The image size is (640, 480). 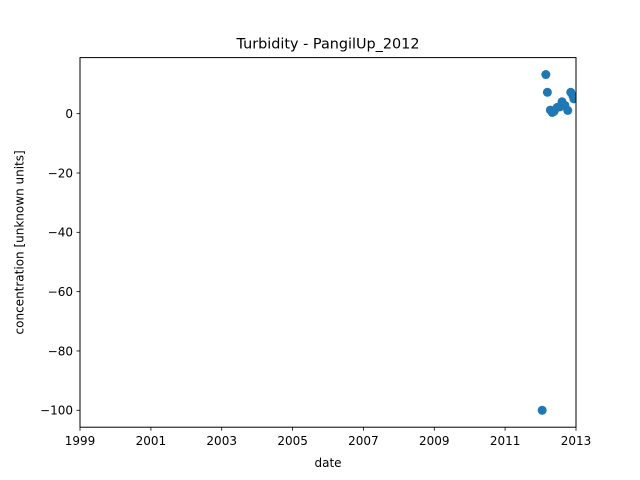 I want to click on x-tick-label: 2005, so click(x=292, y=441).